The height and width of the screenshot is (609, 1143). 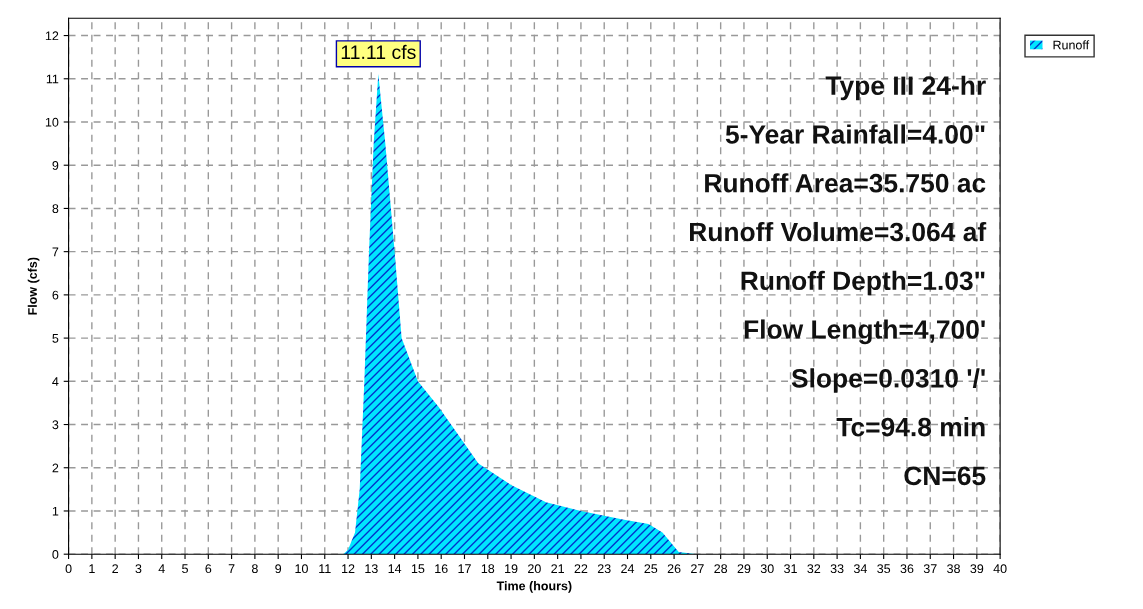 I want to click on x-tick-label: 2, so click(x=115, y=568).